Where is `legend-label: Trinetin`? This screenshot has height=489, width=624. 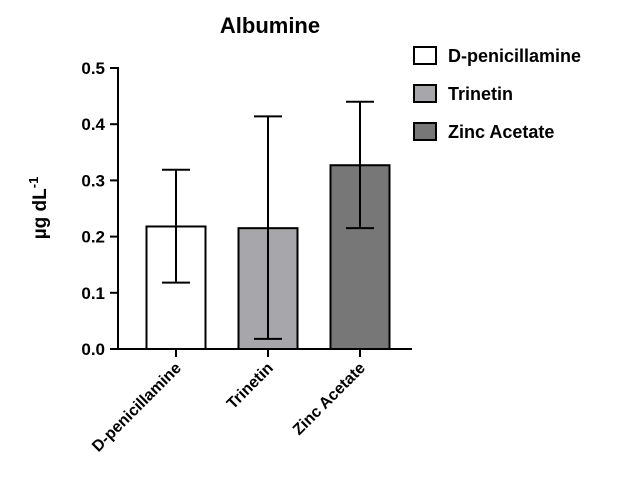 legend-label: Trinetin is located at coordinates (480, 94).